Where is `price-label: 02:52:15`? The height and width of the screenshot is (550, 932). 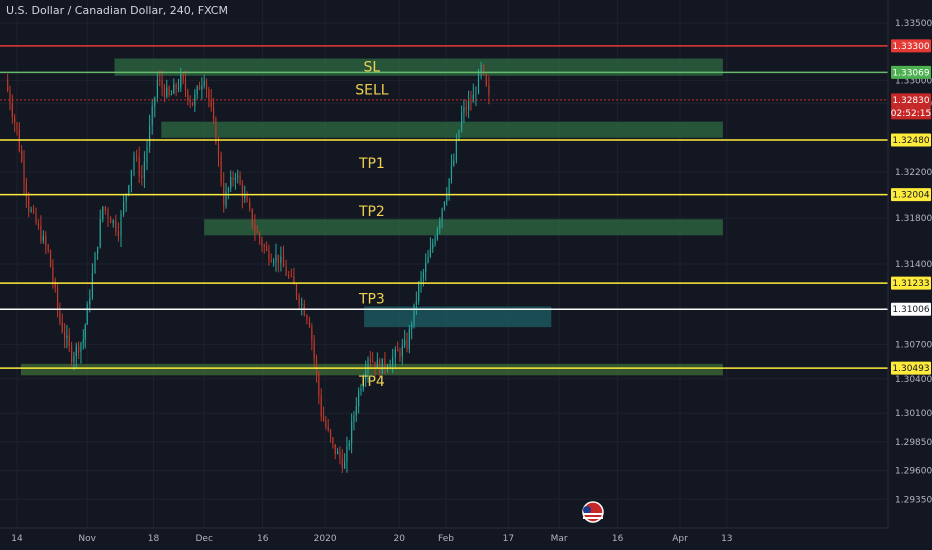
price-label: 02:52:15 is located at coordinates (911, 113).